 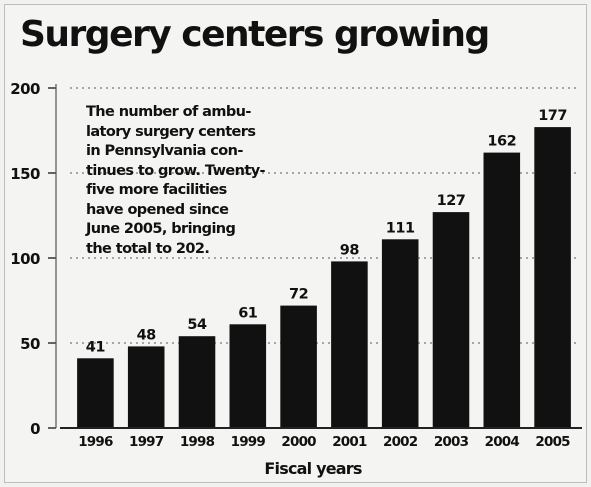 What do you see at coordinates (502, 442) in the screenshot?
I see `x-tick-label: 2004` at bounding box center [502, 442].